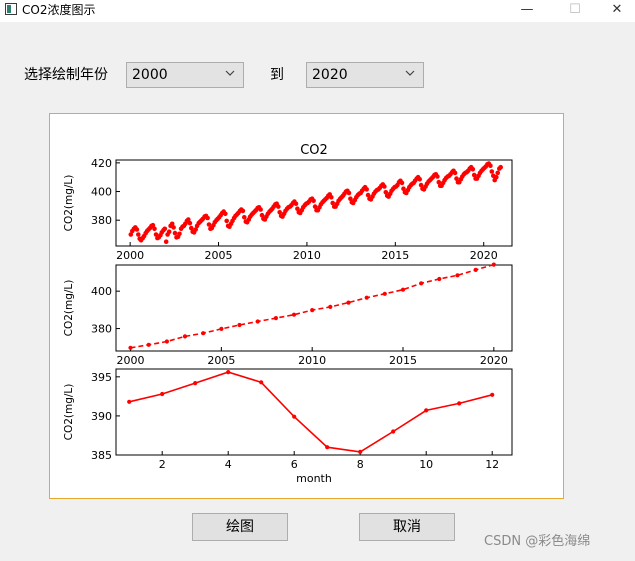  Describe the element at coordinates (185, 75) in the screenshot. I see `start-year-combo: 2000` at that location.